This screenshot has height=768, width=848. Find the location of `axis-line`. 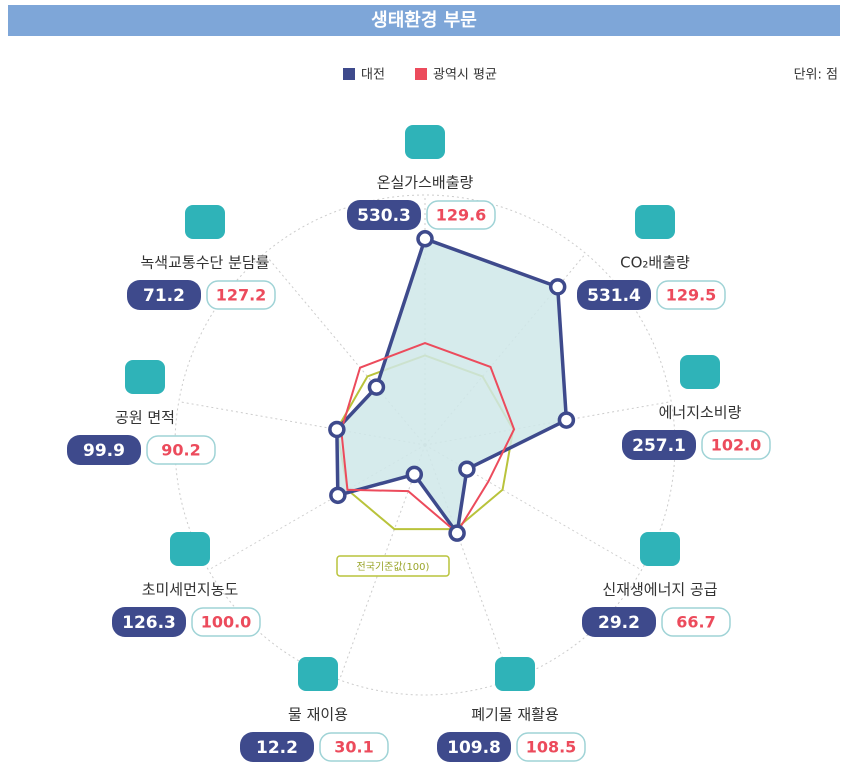

axis-line is located at coordinates (382, 562).